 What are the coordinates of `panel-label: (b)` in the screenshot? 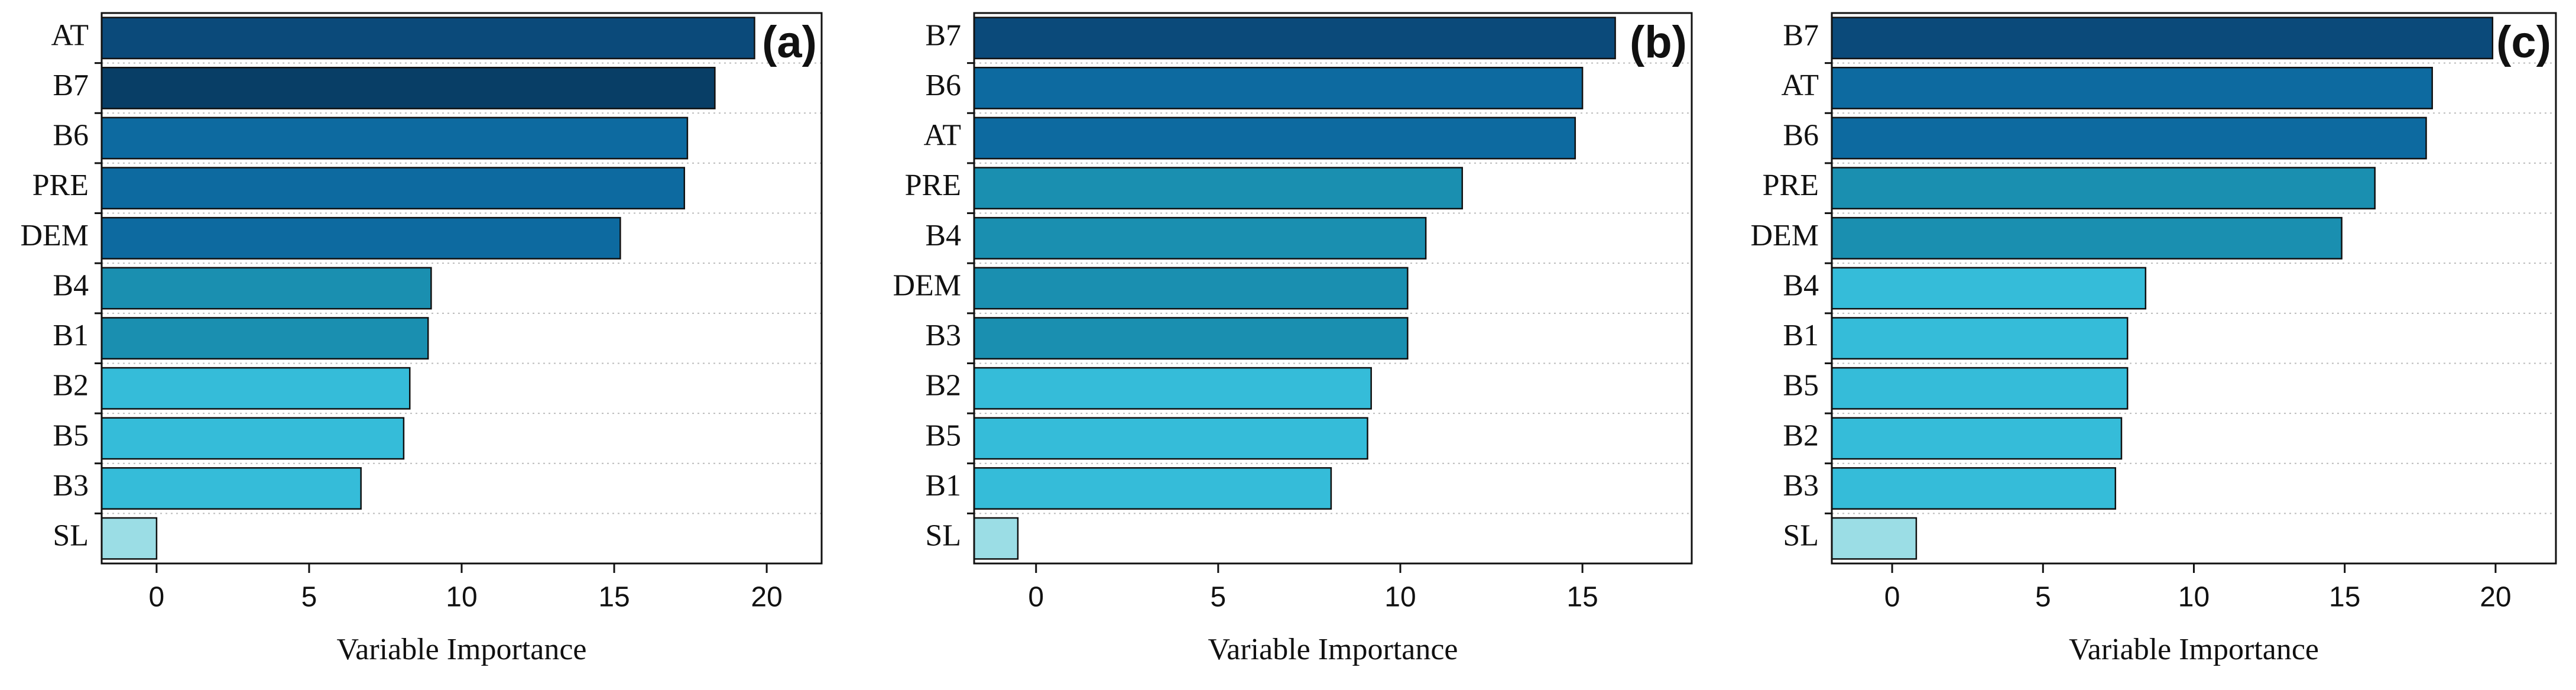 It's located at (1658, 42).